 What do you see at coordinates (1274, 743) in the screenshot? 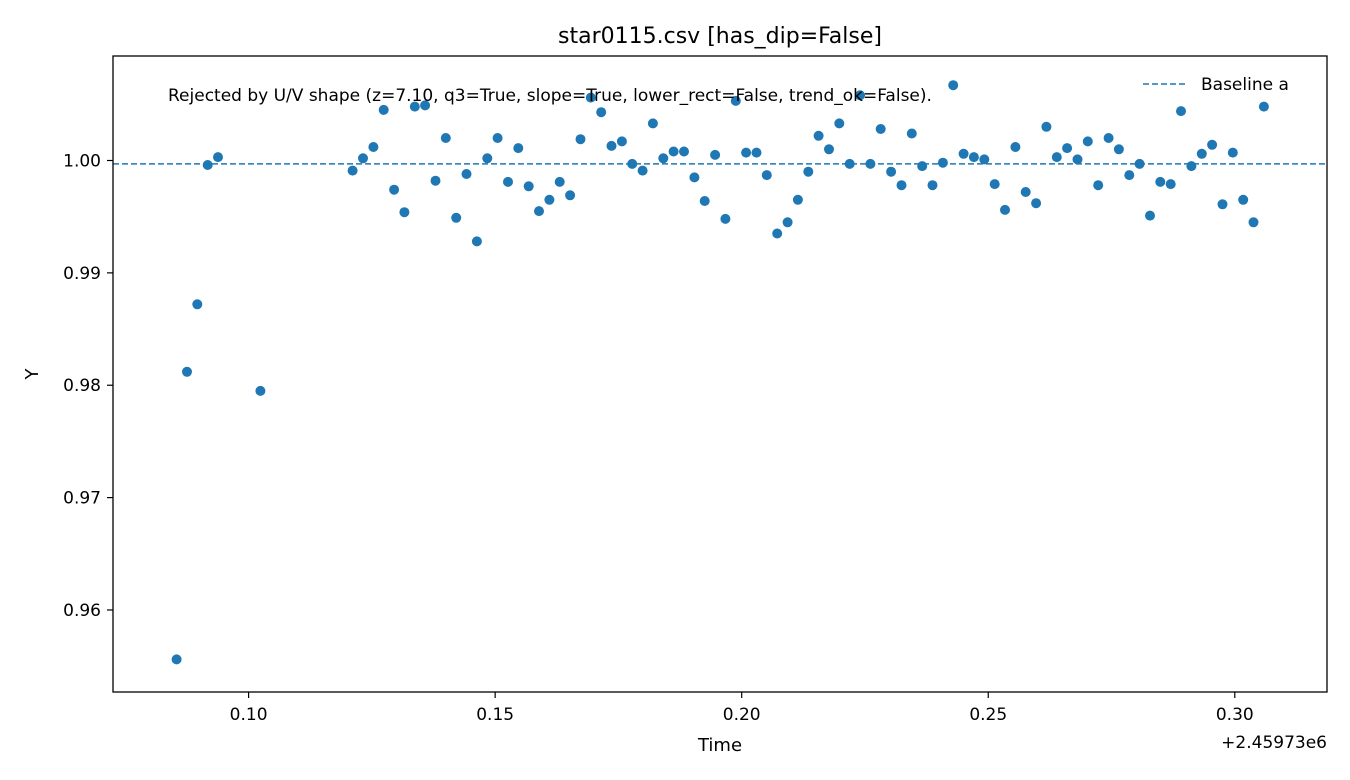
I see `x-axis-offset-label: +2.45973e6` at bounding box center [1274, 743].